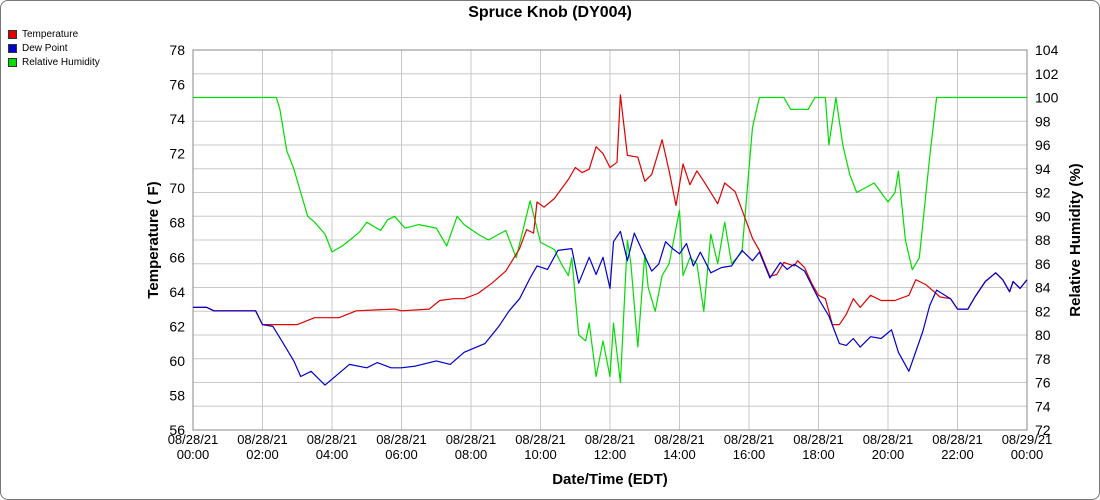 This screenshot has height=500, width=1100. I want to click on x-tick-label-time: 14:00, so click(679, 454).